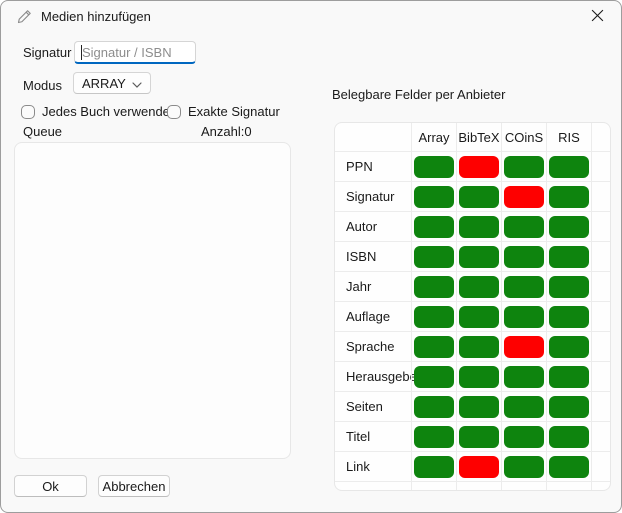 The image size is (622, 513). I want to click on row-label: PPN, so click(373, 166).